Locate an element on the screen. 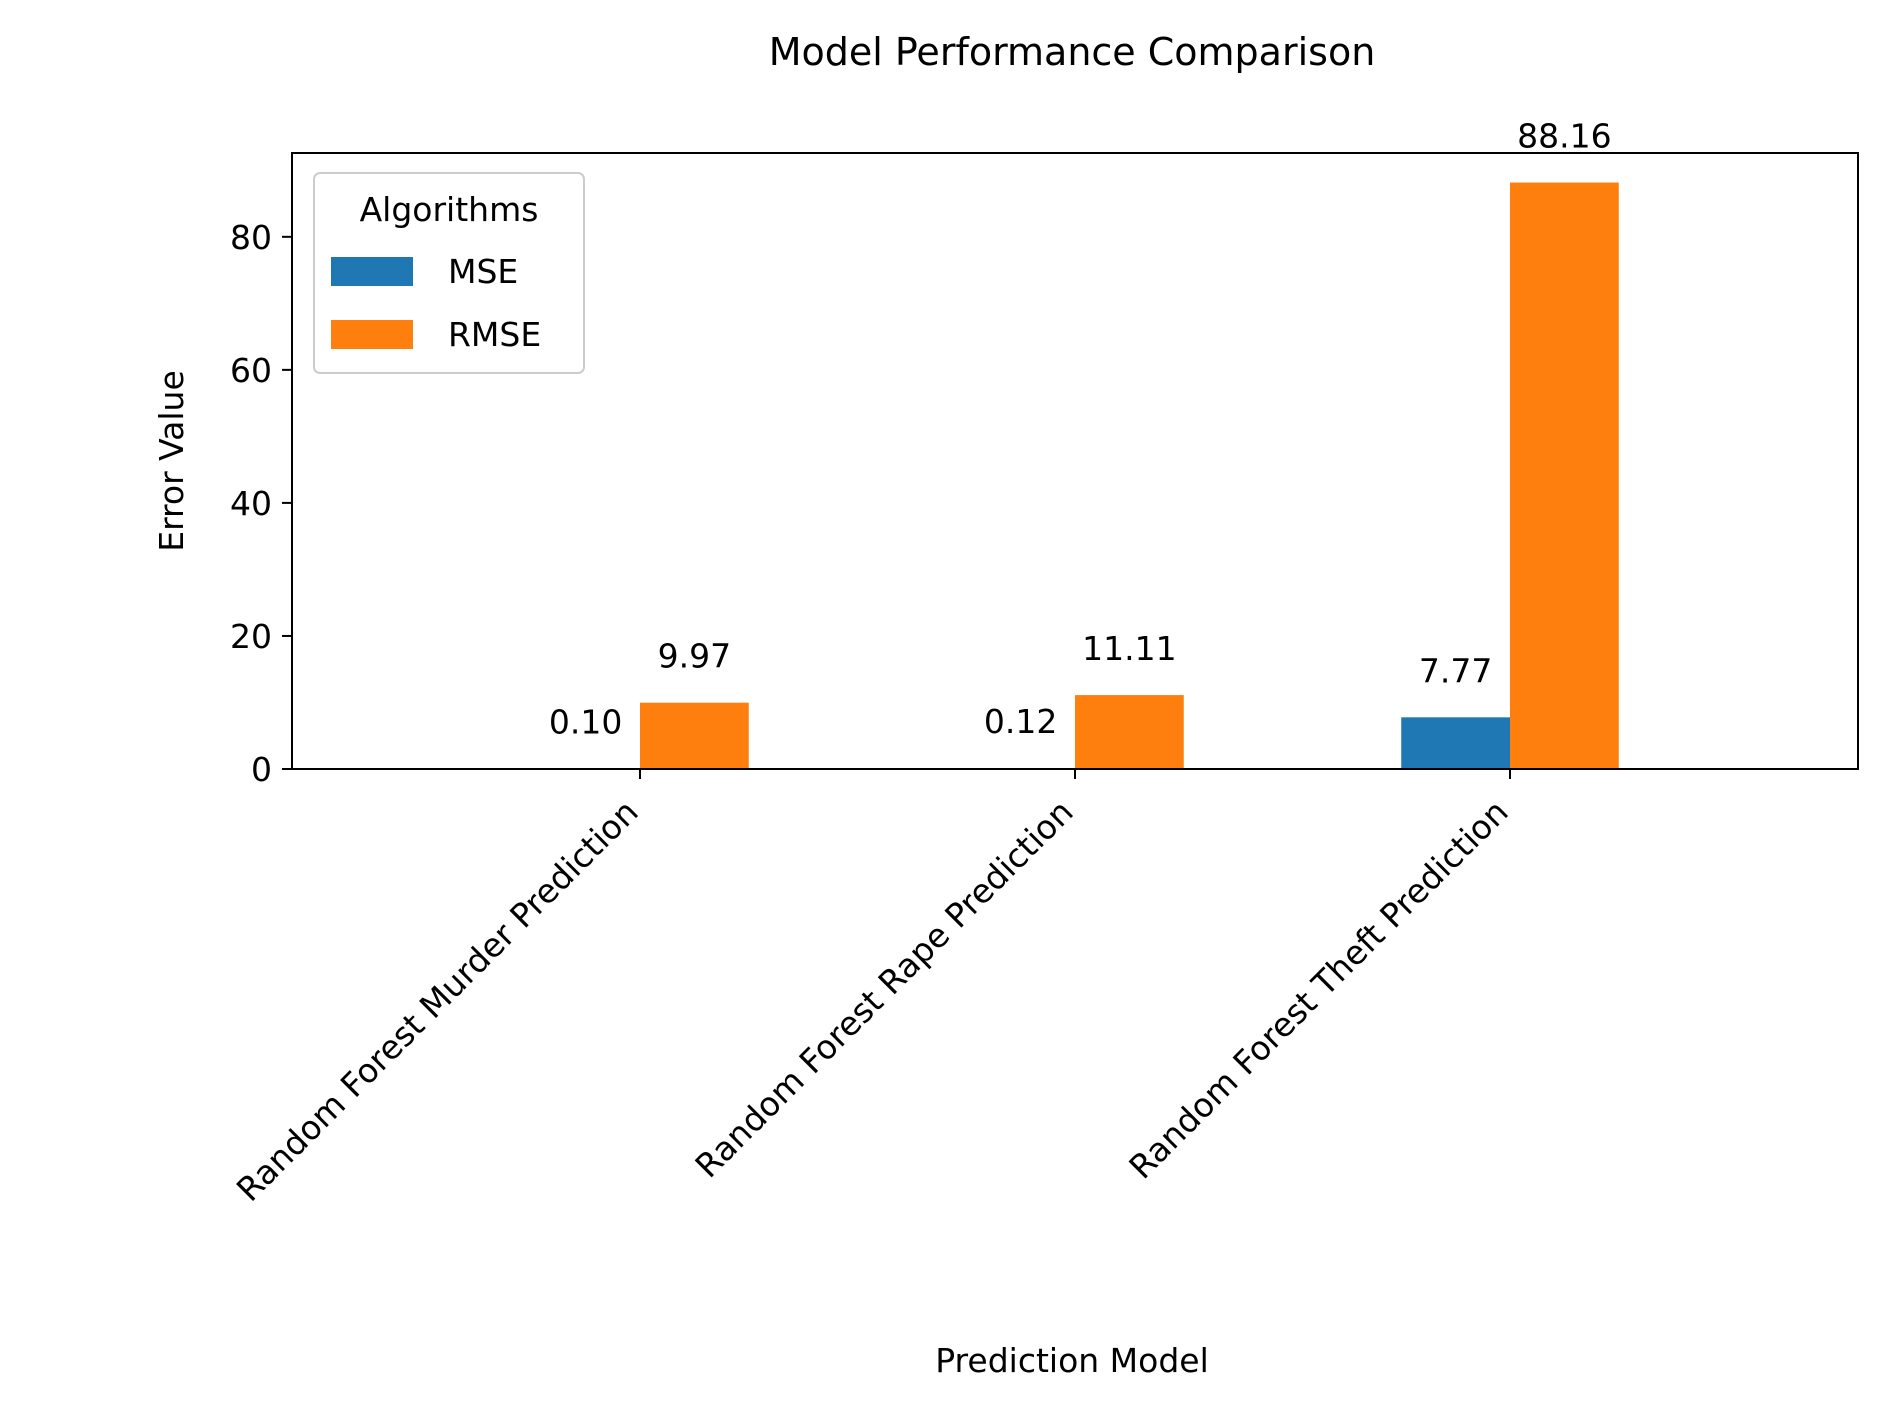 The width and height of the screenshot is (1877, 1405). x-axis-label: Prediction Model is located at coordinates (1072, 1360).